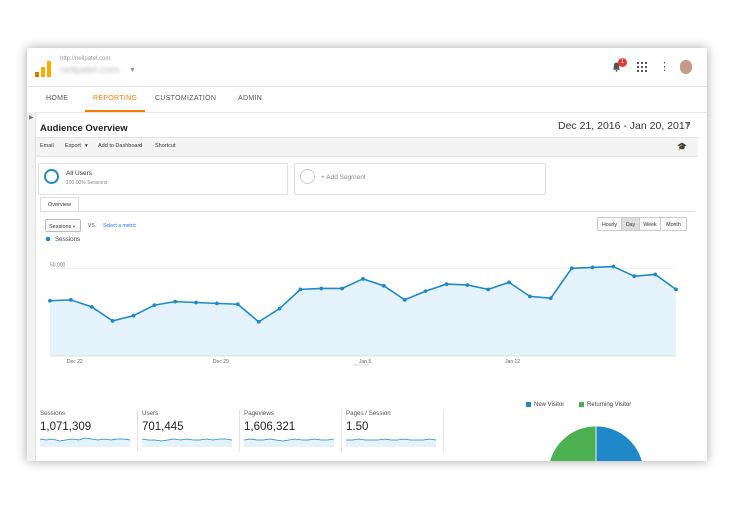 This screenshot has width=730, height=520. What do you see at coordinates (120, 146) in the screenshot?
I see `add-to-dashboard-button: Add to Dashboard` at bounding box center [120, 146].